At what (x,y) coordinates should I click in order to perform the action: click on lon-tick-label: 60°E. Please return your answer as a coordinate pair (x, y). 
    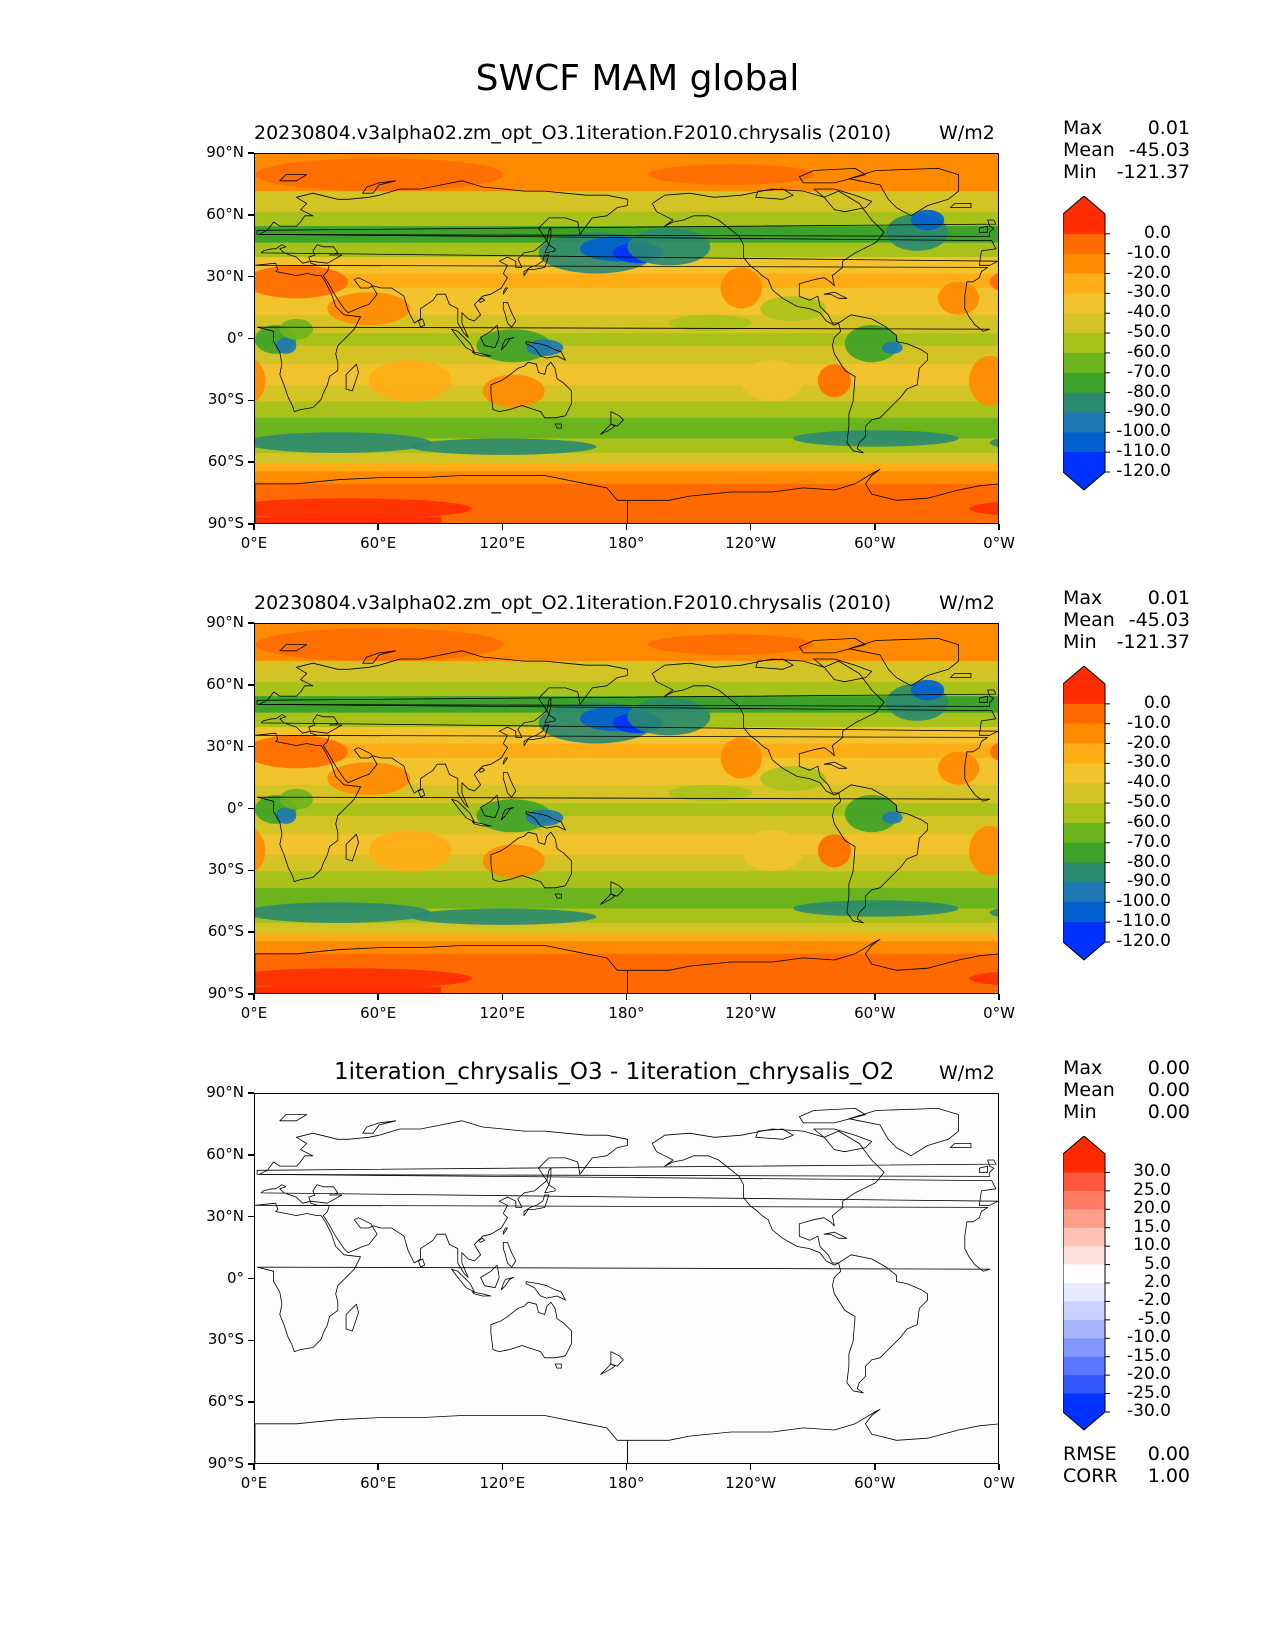
    Looking at the image, I should click on (378, 543).